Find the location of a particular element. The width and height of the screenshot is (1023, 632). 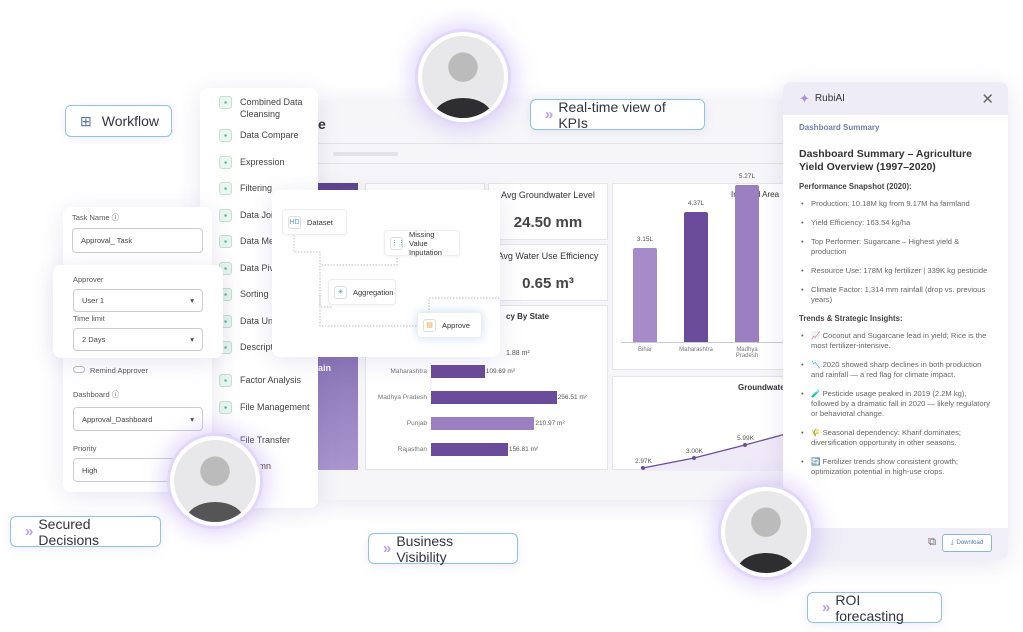

download-button: ⤓ Download is located at coordinates (967, 543).